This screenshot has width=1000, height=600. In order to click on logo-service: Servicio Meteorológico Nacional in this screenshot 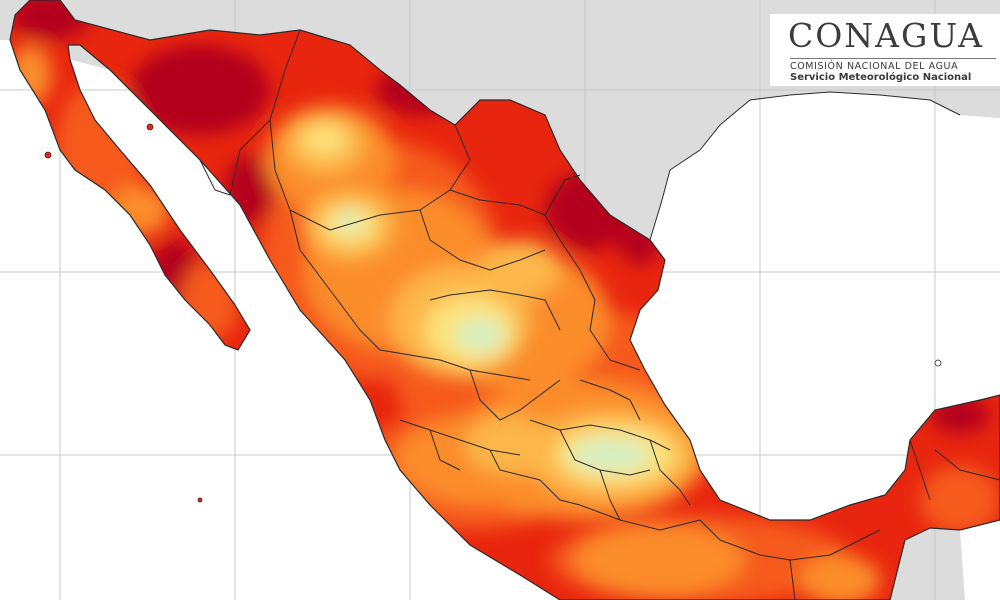, I will do `click(881, 77)`.